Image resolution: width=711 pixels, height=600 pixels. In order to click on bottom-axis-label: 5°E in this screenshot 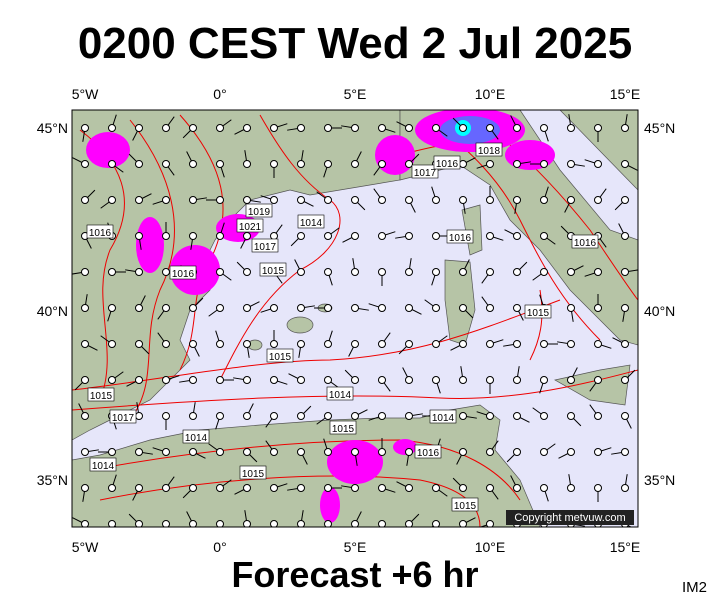, I will do `click(355, 547)`.